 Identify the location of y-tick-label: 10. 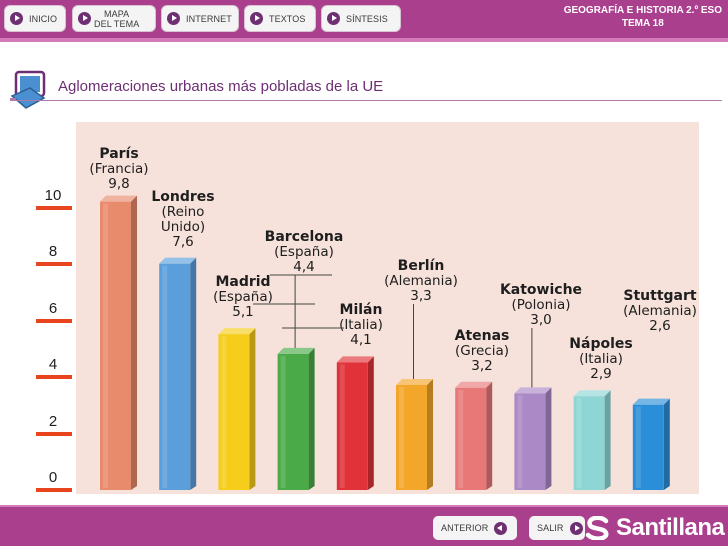
(53, 195).